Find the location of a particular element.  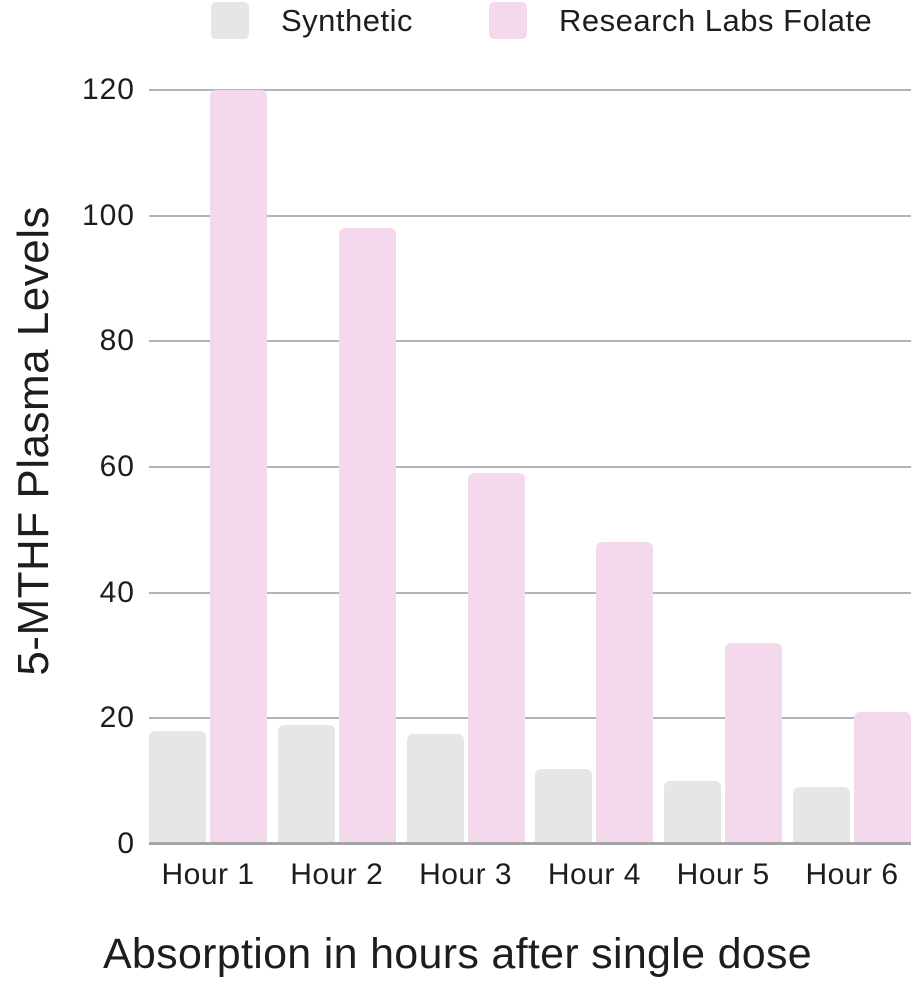

x-tick-label-hour-4: Hour 4 is located at coordinates (594, 874).